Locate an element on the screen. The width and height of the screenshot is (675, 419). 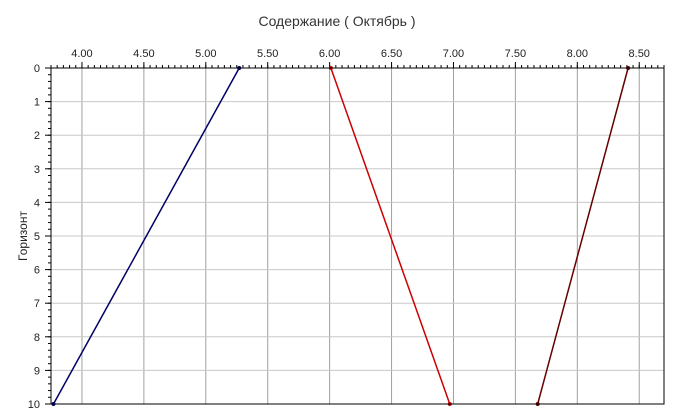
x-tick-label: 7.00 is located at coordinates (453, 54).